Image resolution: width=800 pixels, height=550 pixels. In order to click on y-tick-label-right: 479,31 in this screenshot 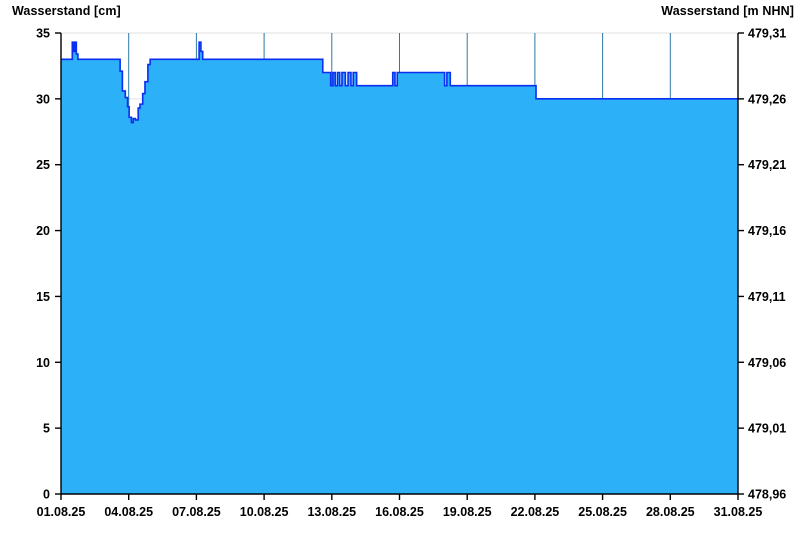, I will do `click(767, 34)`.